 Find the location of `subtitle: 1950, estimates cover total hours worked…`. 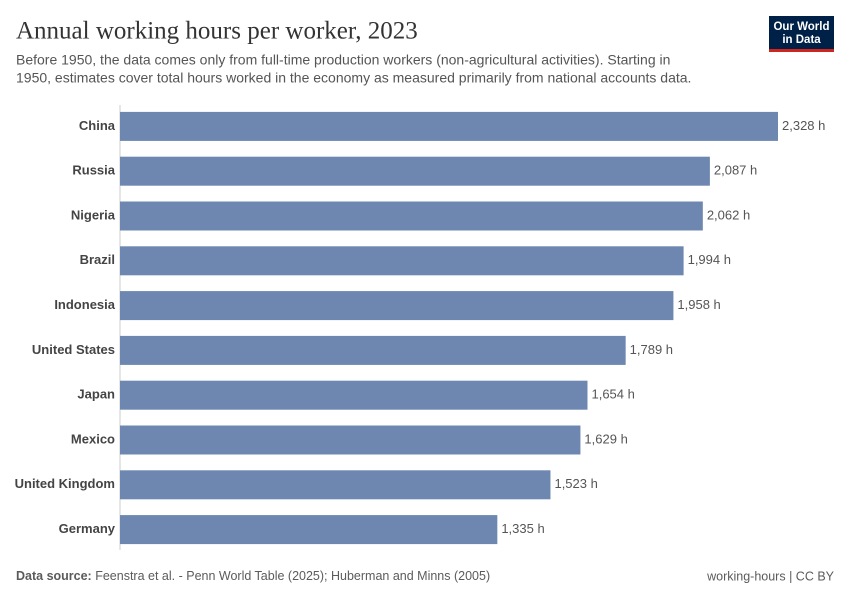

subtitle: 1950, estimates cover total hours worked… is located at coordinates (353, 78).